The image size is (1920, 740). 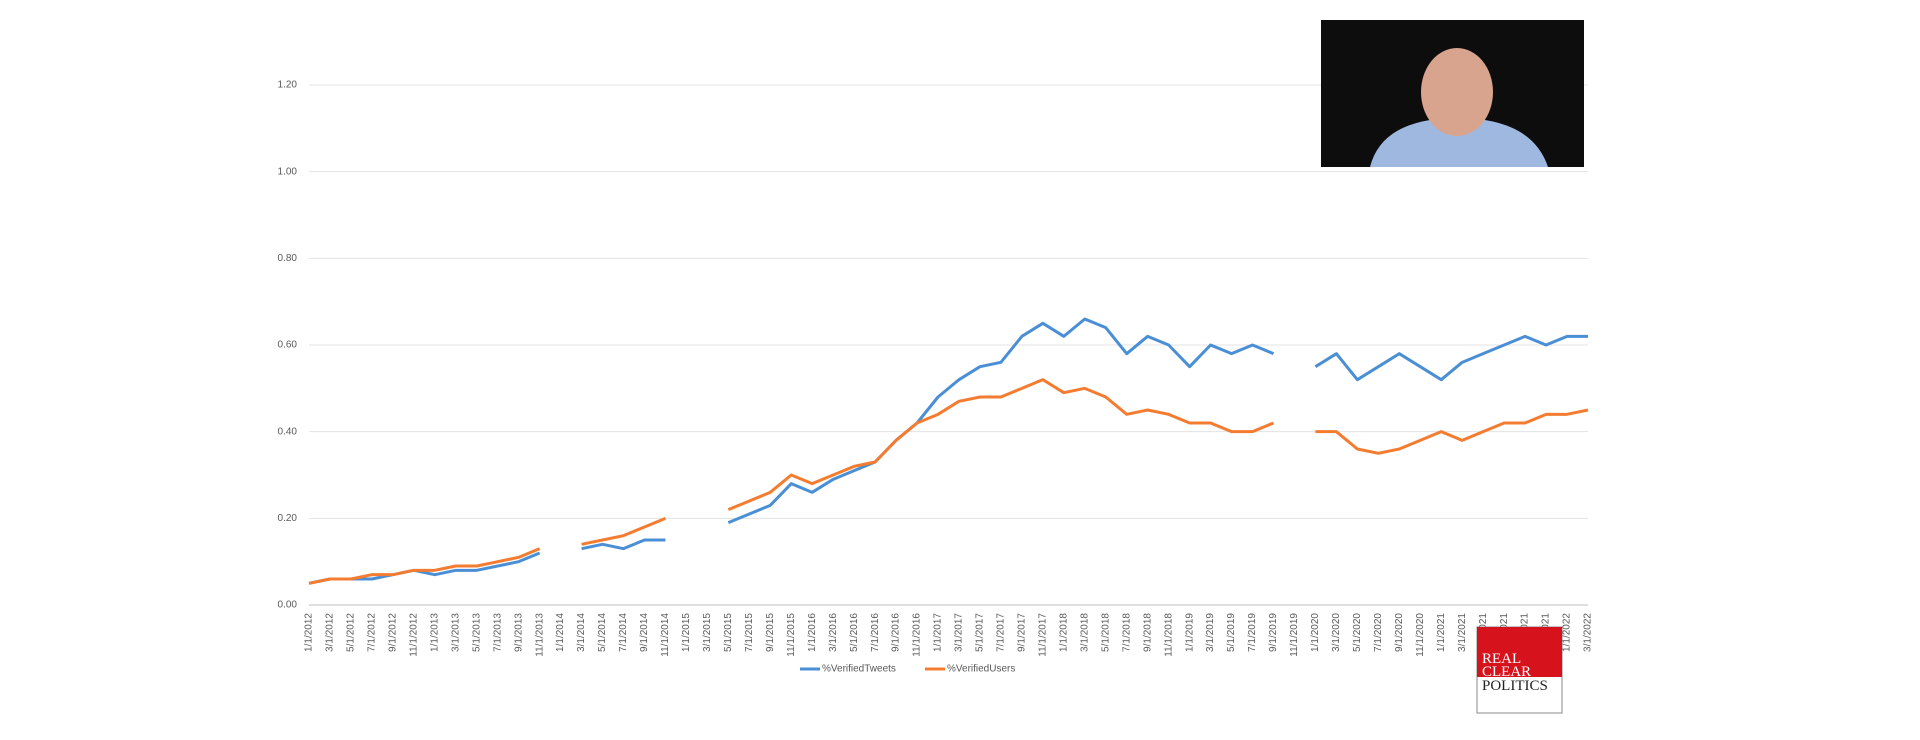 What do you see at coordinates (1147, 632) in the screenshot?
I see `x-tick-label: 9/1/2018` at bounding box center [1147, 632].